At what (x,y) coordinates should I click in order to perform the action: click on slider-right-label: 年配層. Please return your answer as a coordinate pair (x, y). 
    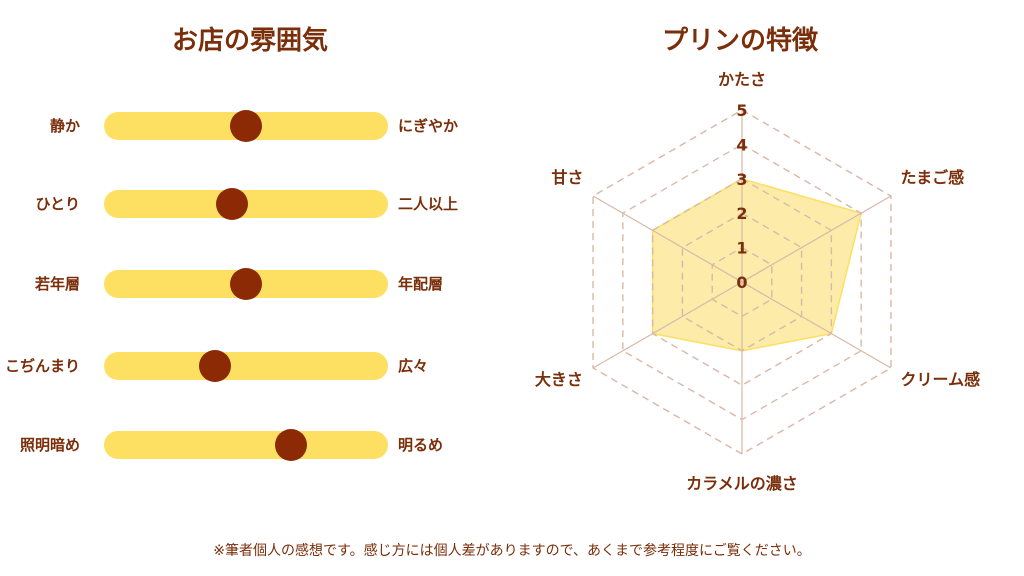
    Looking at the image, I should click on (421, 284).